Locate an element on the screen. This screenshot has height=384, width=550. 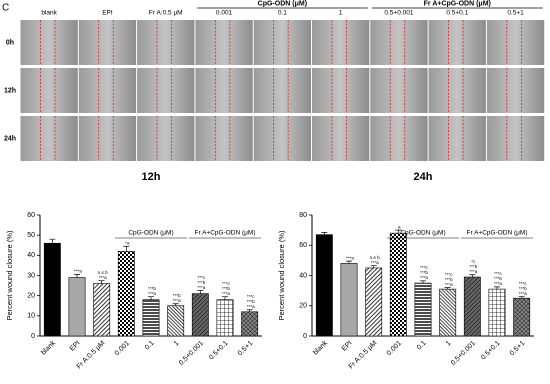
group-label: Fr A+CpG-ODN (μM) is located at coordinates (497, 233).